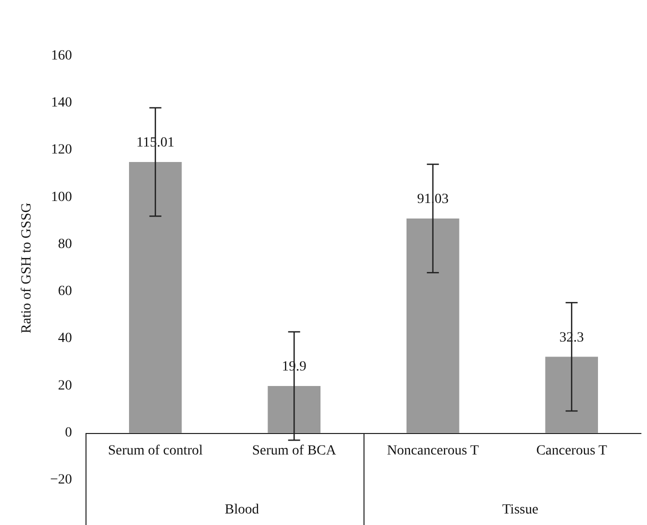  What do you see at coordinates (68, 432) in the screenshot?
I see `y-tick-label: 0` at bounding box center [68, 432].